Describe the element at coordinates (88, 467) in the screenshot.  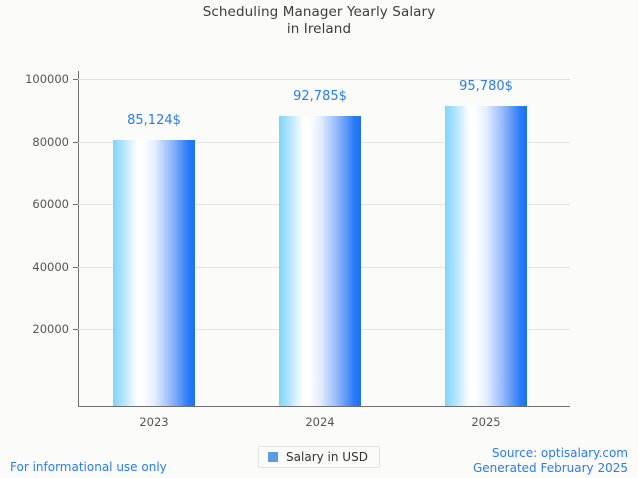
I see `footer-disclaimer: For informational use only` at that location.